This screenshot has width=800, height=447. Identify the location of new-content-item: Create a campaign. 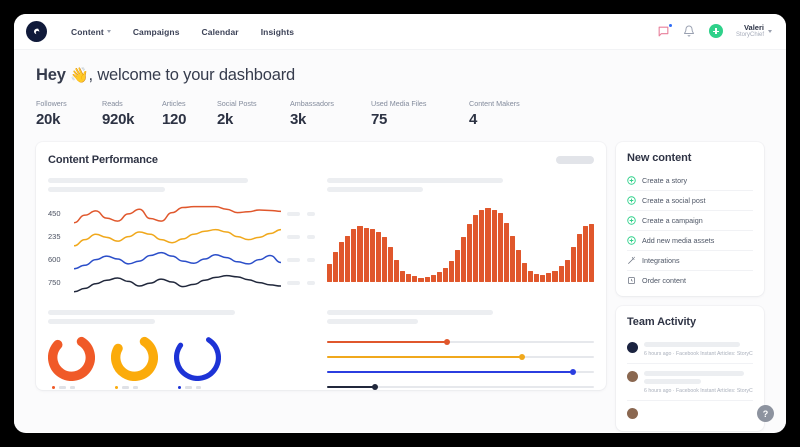
(690, 220).